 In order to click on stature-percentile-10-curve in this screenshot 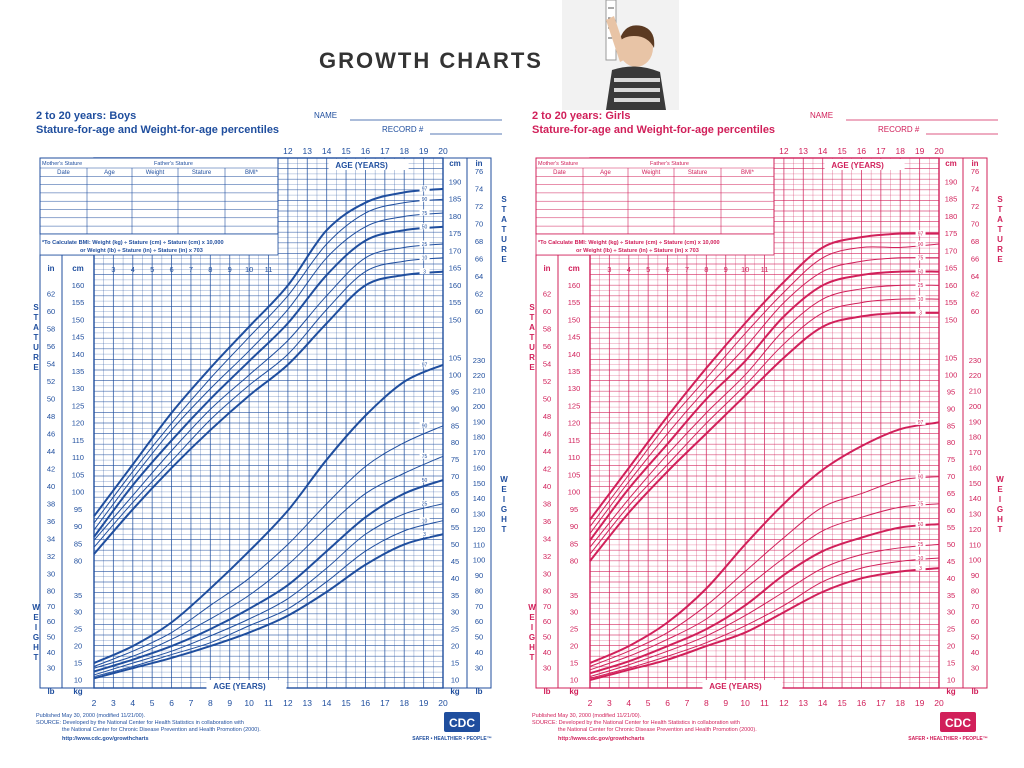, I will do `click(764, 426)`.